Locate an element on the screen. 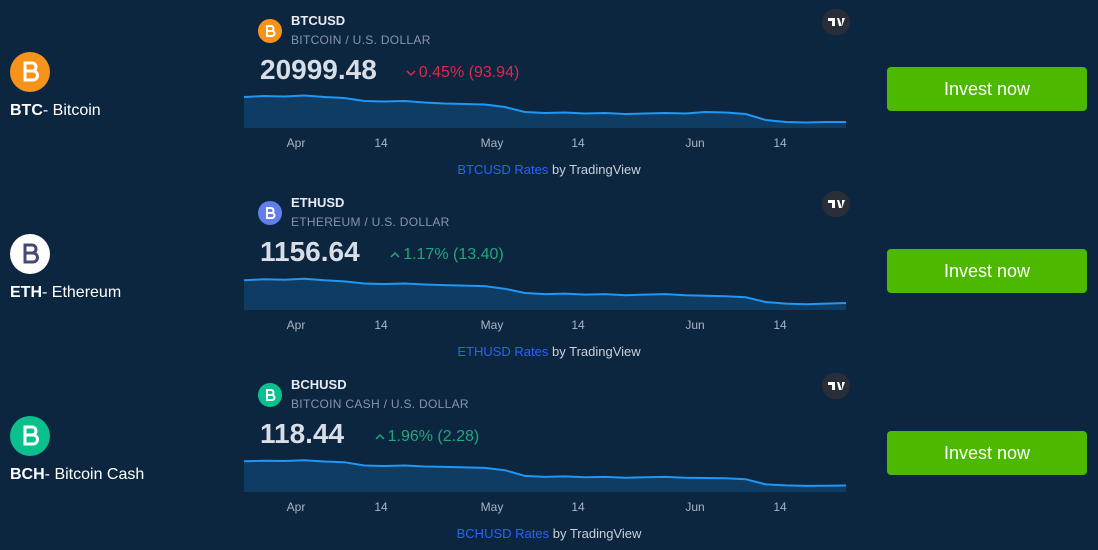 The height and width of the screenshot is (550, 1098). change: 1.96% (2.28) is located at coordinates (433, 436).